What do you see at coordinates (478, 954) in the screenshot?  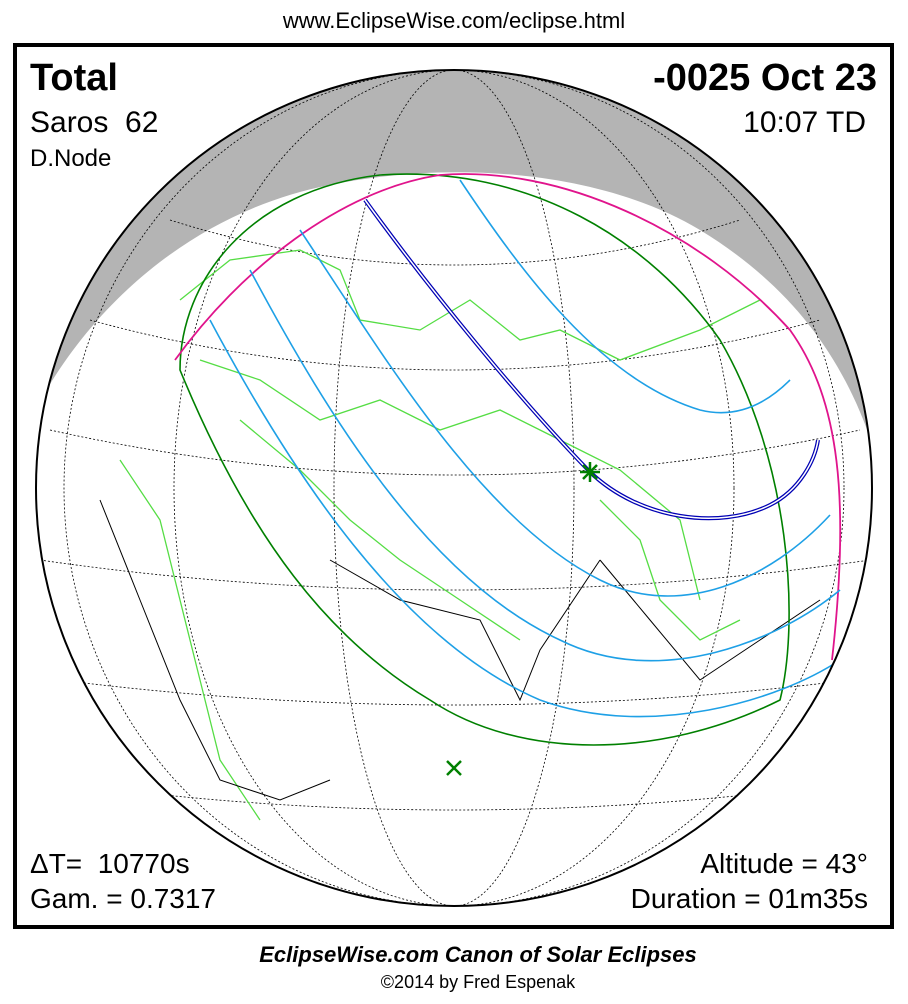 I see `footer-title: EclipseWise.com Canon of Solar Eclipses` at bounding box center [478, 954].